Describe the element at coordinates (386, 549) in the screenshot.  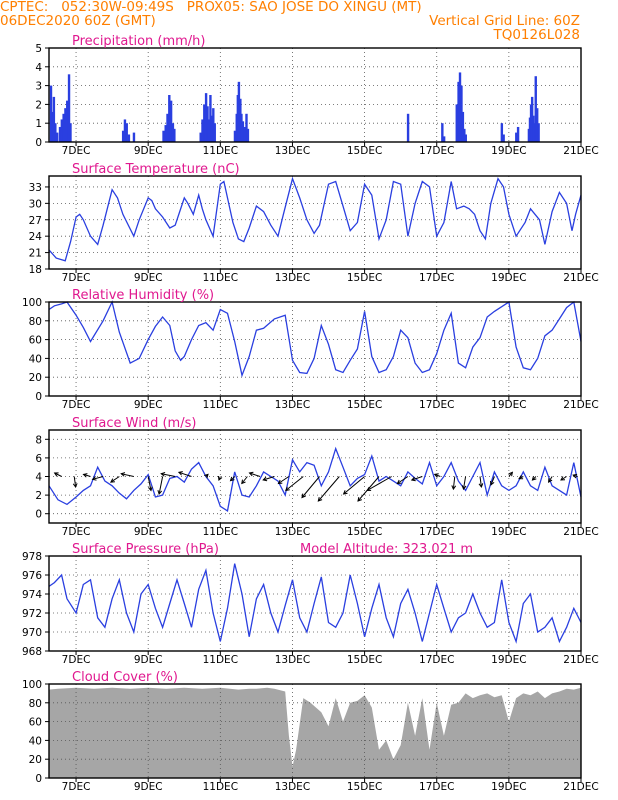
I see `panel-annotation: Model Altitude: 323.021 m` at that location.